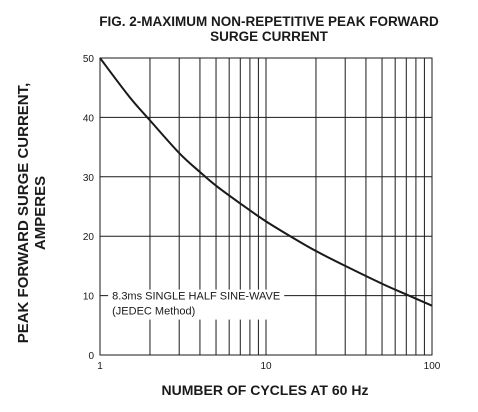 The width and height of the screenshot is (478, 412). I want to click on annotation-line2: (JEDEC Method), so click(153, 312).